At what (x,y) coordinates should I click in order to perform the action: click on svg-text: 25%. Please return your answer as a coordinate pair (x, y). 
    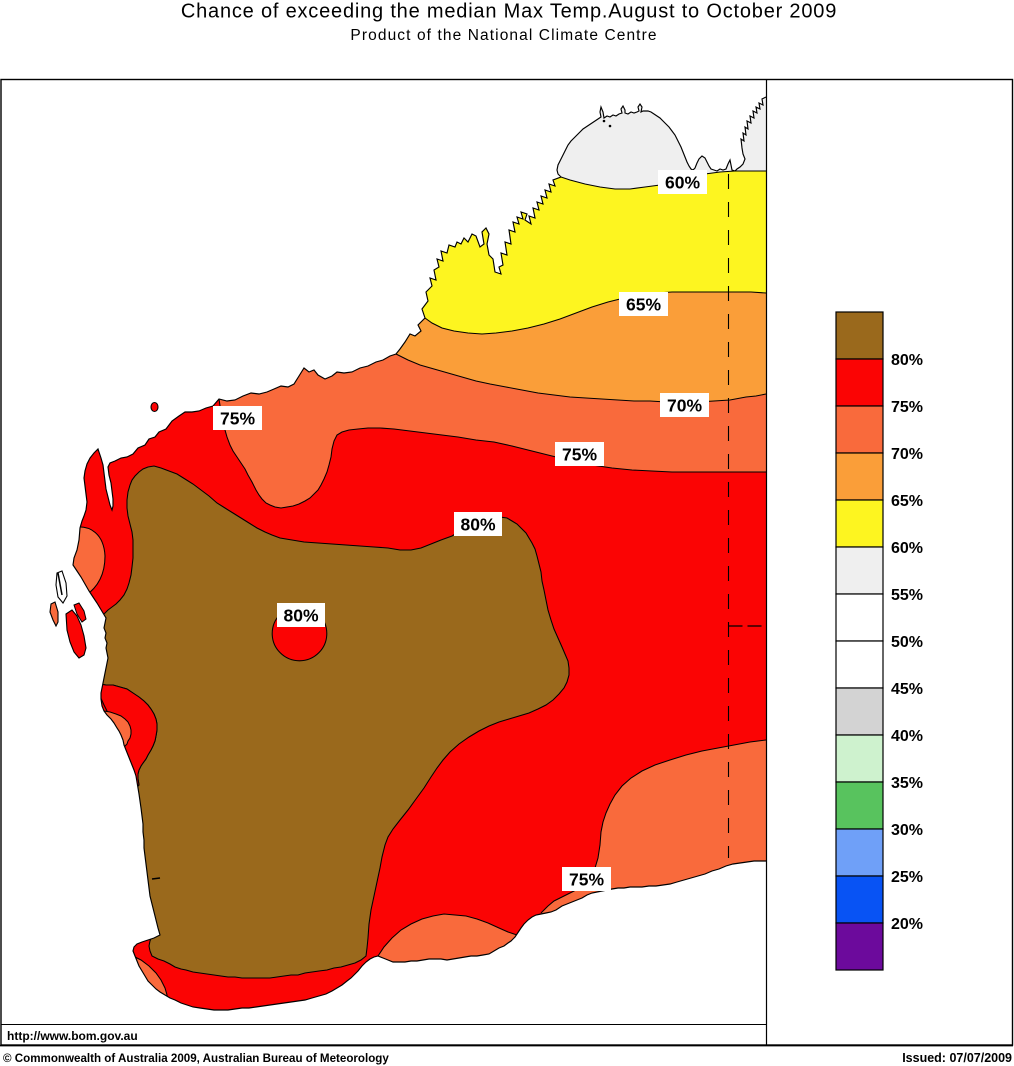
    Looking at the image, I should click on (907, 877).